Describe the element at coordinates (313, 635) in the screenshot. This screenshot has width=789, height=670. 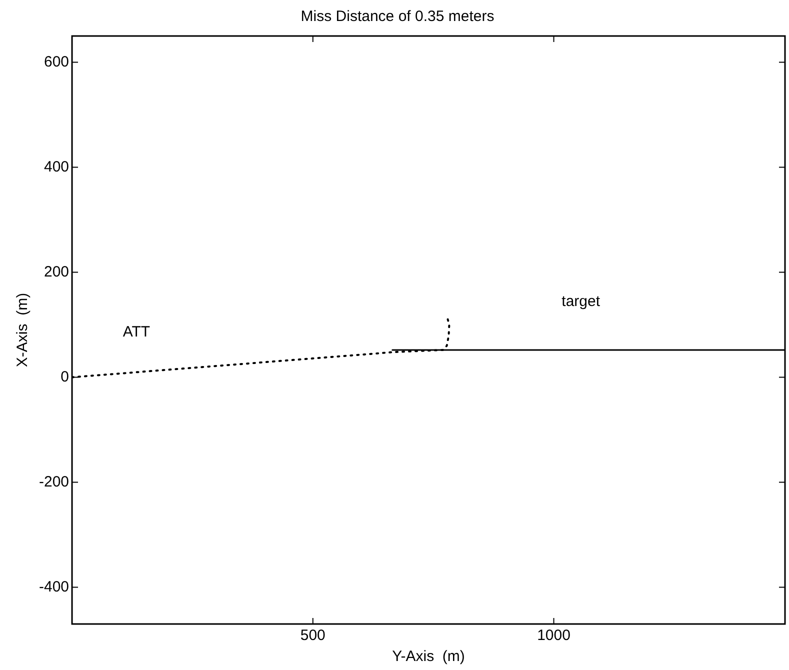
I see `x-tick-label: 500` at that location.